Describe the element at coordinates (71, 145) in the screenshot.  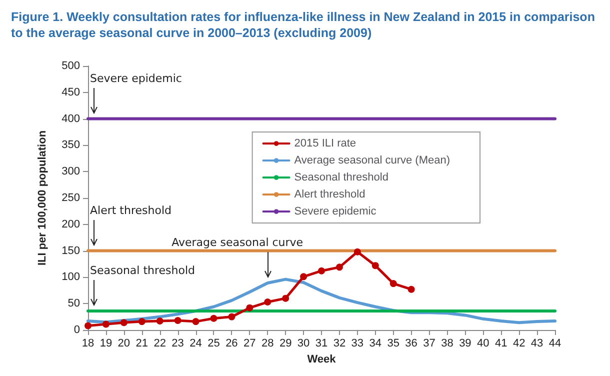
I see `y-tick-label: 350` at that location.